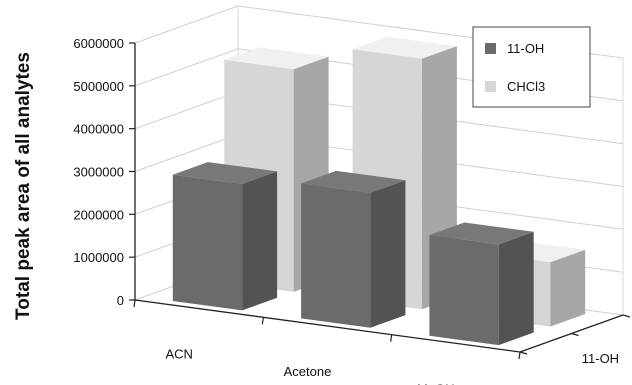 This screenshot has height=385, width=632. What do you see at coordinates (308, 371) in the screenshot?
I see `category-label-acetone: Acetone` at bounding box center [308, 371].